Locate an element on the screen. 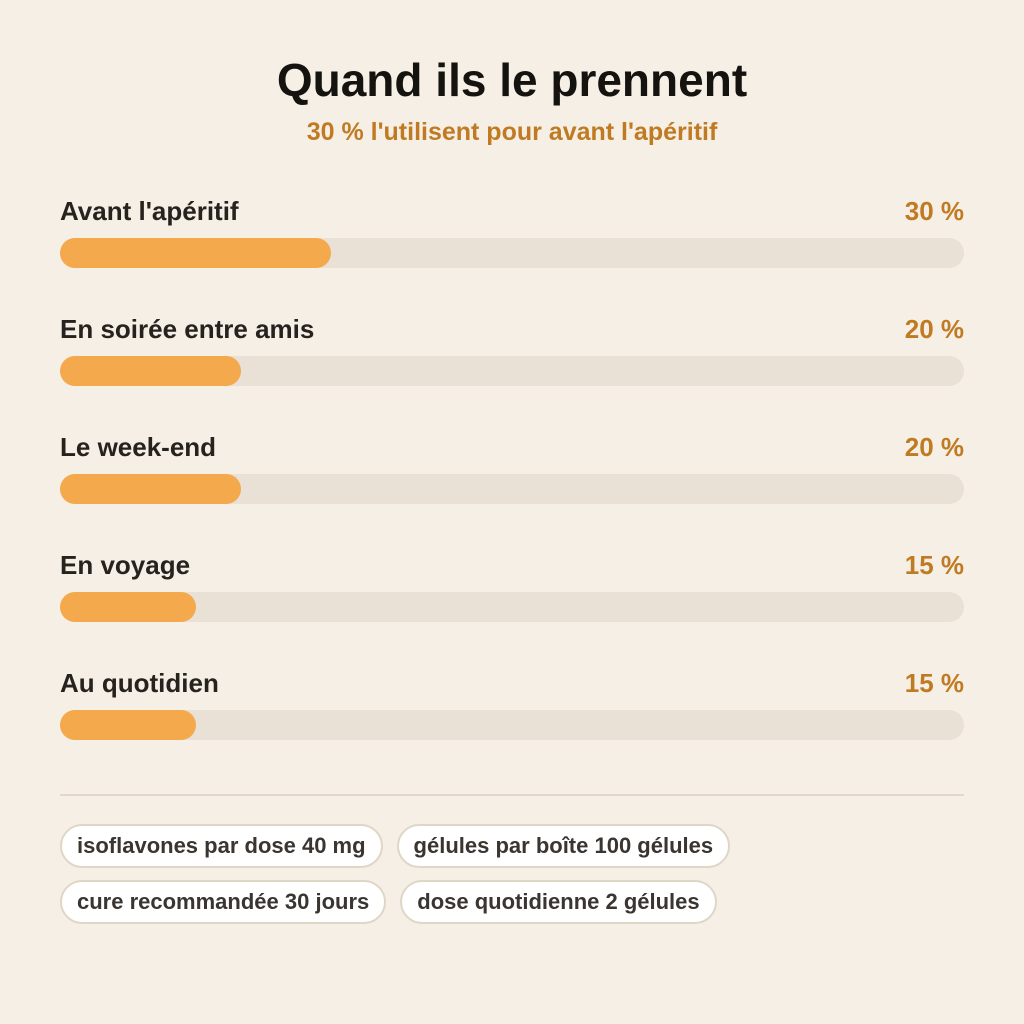 The width and height of the screenshot is (1024, 1024). chart-title: Quand ils le prennent is located at coordinates (512, 80).